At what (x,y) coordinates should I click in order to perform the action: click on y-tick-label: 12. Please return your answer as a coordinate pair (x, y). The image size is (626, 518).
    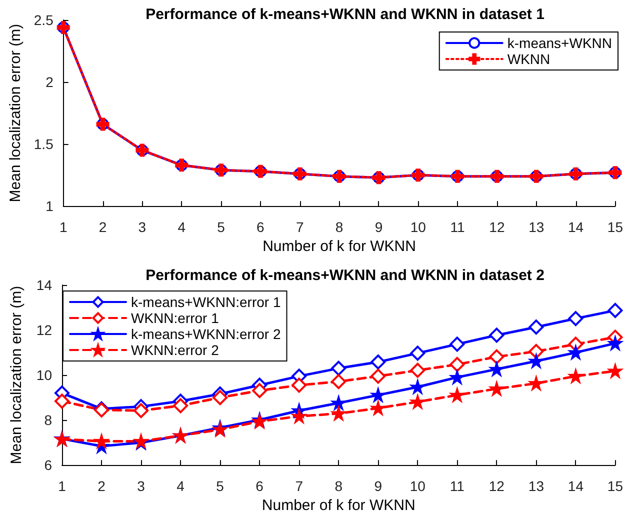
    Looking at the image, I should click on (44, 330).